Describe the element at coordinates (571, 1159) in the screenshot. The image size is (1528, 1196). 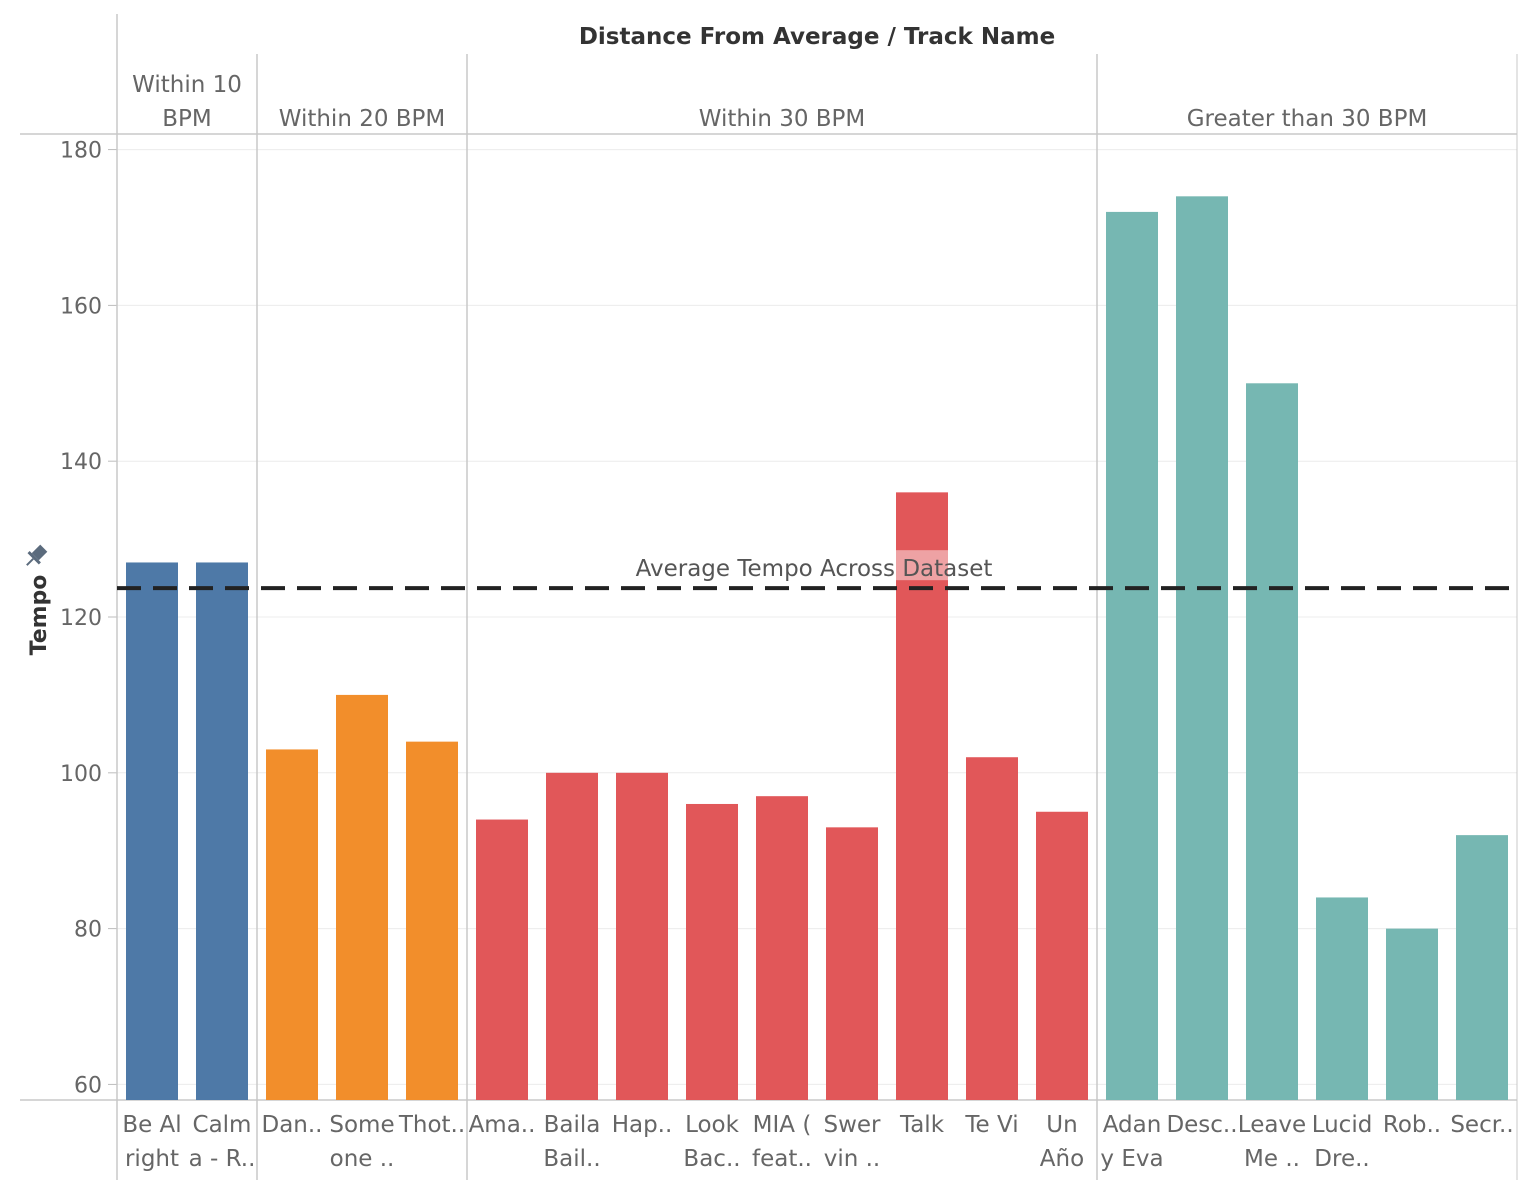
I see `x-category-label: Bail..` at that location.